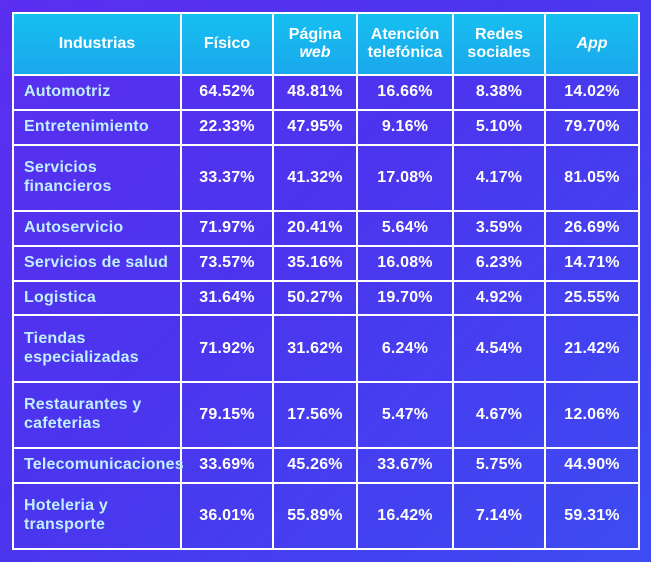 Image resolution: width=651 pixels, height=562 pixels. Describe the element at coordinates (499, 44) in the screenshot. I see `header-redes-sociales: Redes sociales` at that location.